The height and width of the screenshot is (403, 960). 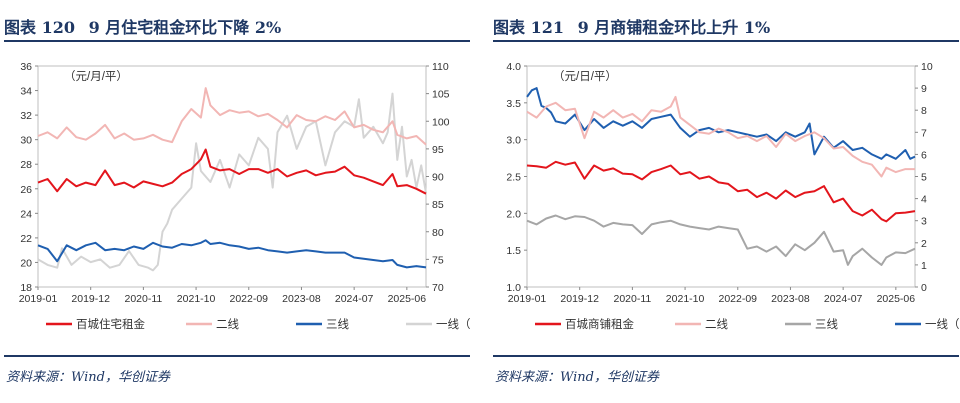 What do you see at coordinates (26, 165) in the screenshot?
I see `y-left-tick-label: 28` at bounding box center [26, 165].